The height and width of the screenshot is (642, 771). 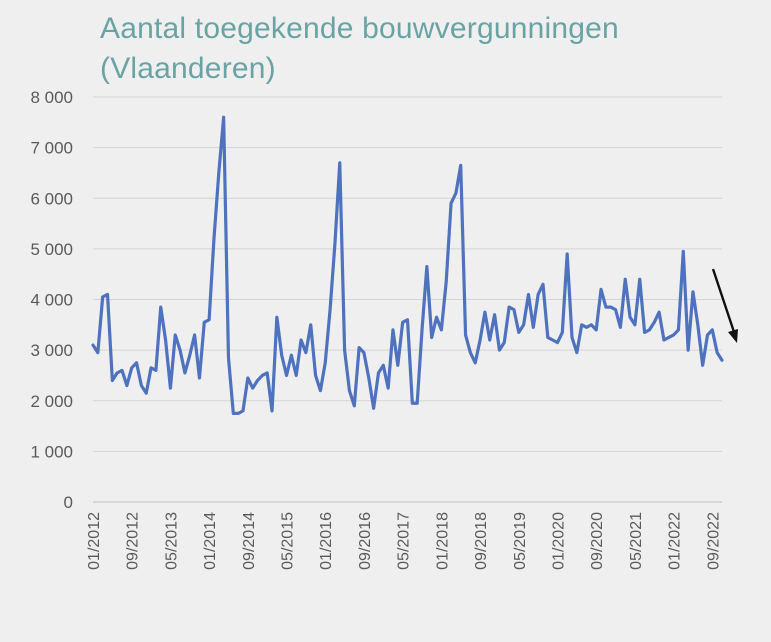 I want to click on chart-title-line-1: Aantal toegekende bouwvergunningen, so click(x=359, y=28).